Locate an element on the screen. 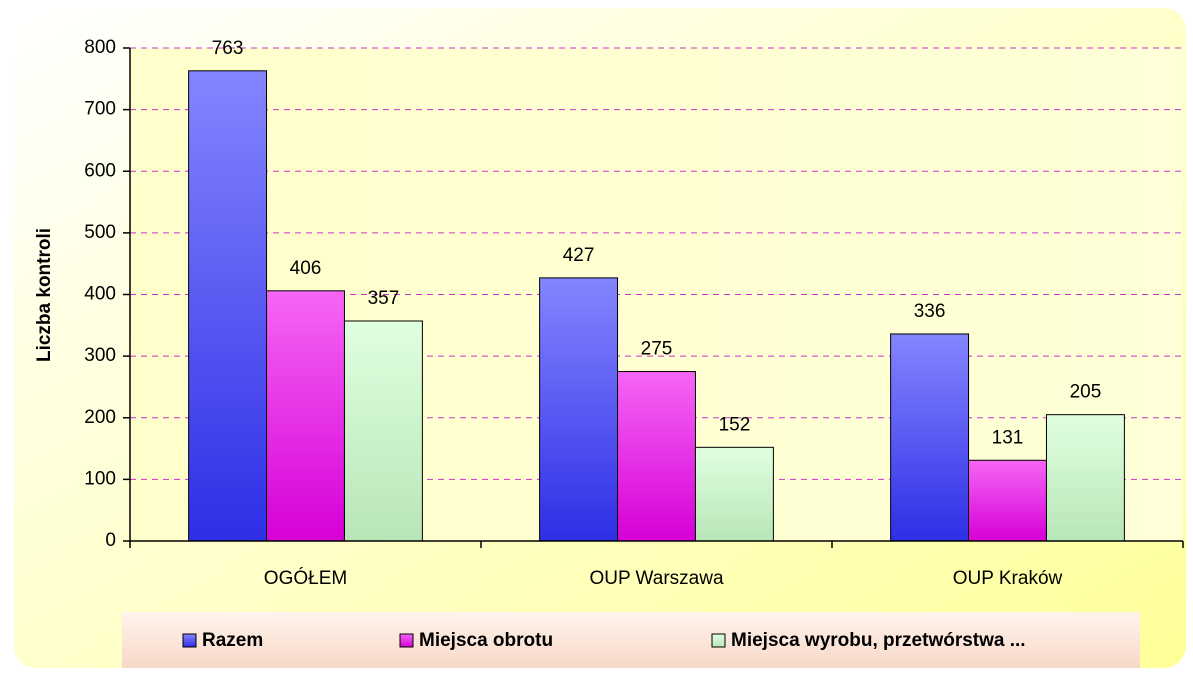 The image size is (1193, 678). x-tick-label: OUP Kraków is located at coordinates (1008, 578).